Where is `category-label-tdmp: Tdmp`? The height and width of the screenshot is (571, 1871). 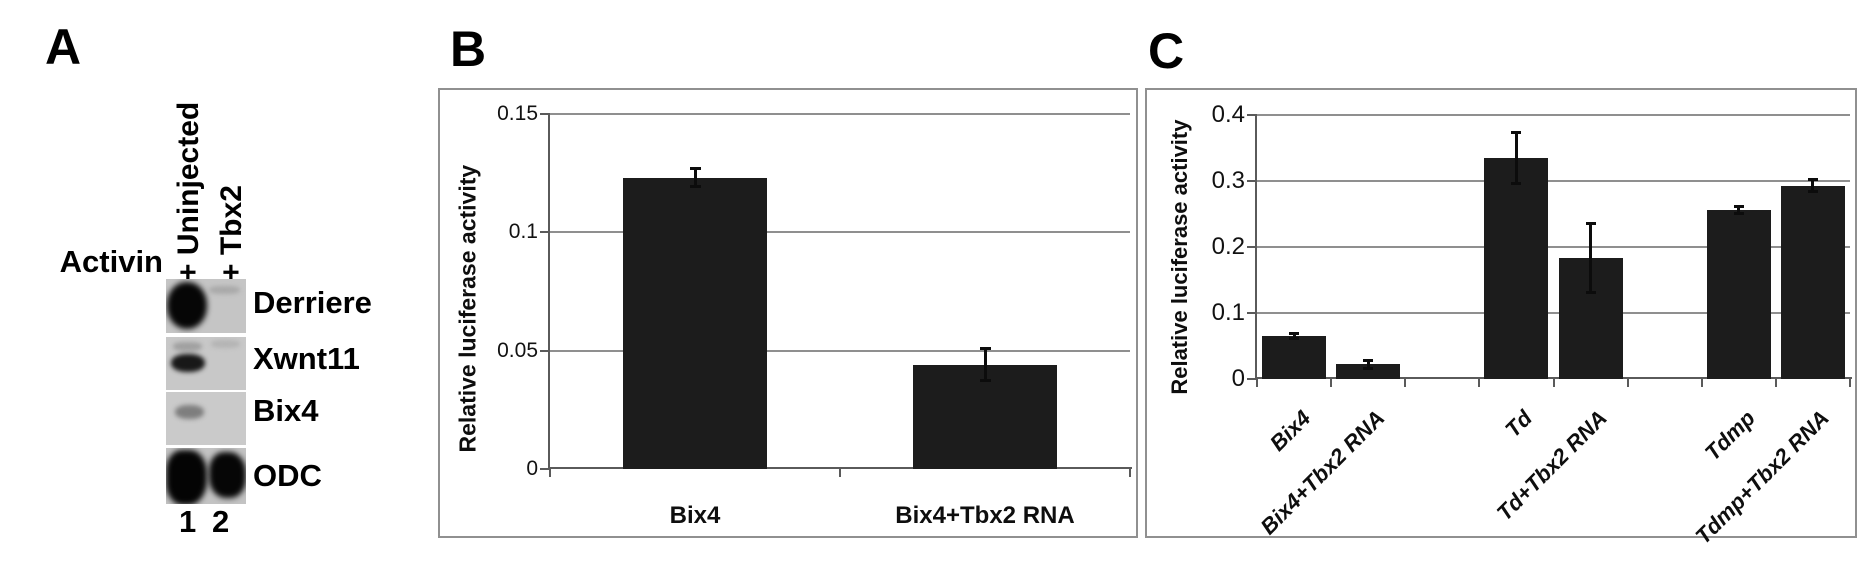 category-label-tdmp: Tdmp is located at coordinates (1729, 435).